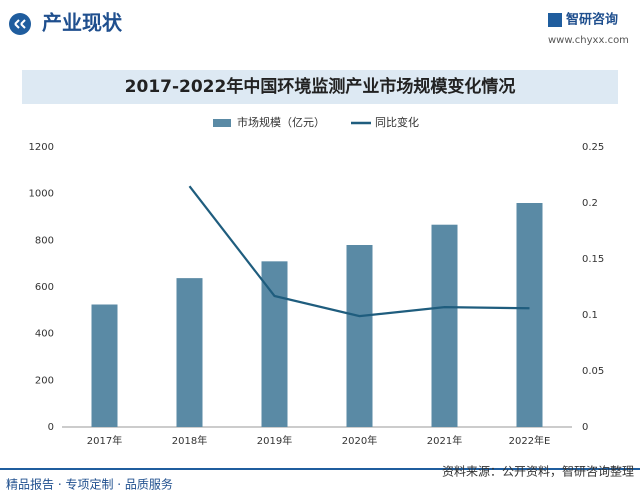 This screenshot has width=640, height=497. Describe the element at coordinates (444, 440) in the screenshot. I see `x-tick-label: 2021年` at that location.